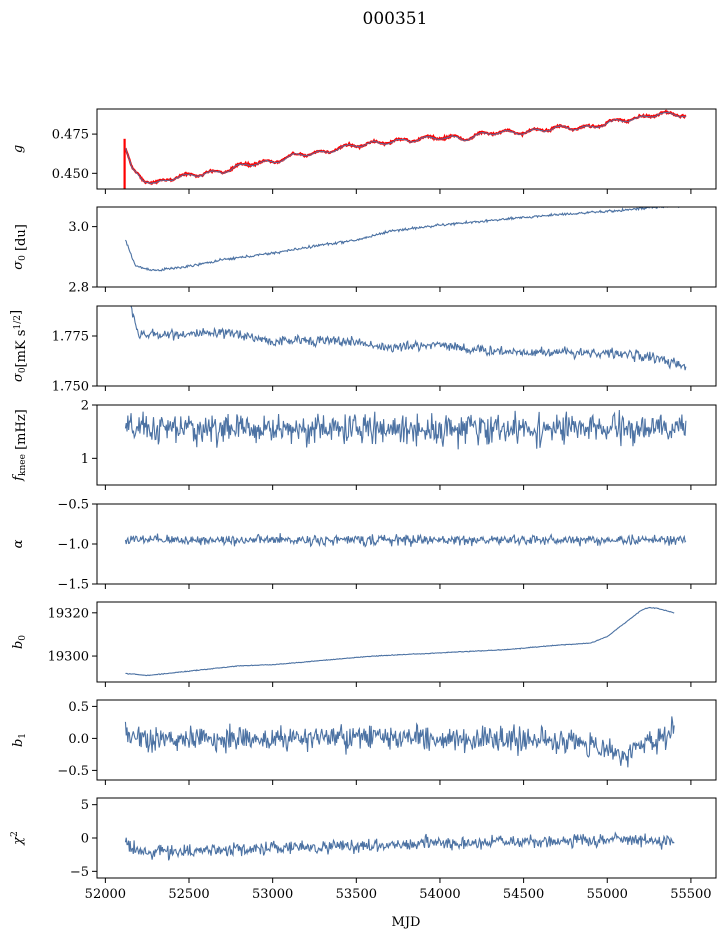 The height and width of the screenshot is (936, 725). I want to click on y-tick-label: 1.750, so click(70, 387).